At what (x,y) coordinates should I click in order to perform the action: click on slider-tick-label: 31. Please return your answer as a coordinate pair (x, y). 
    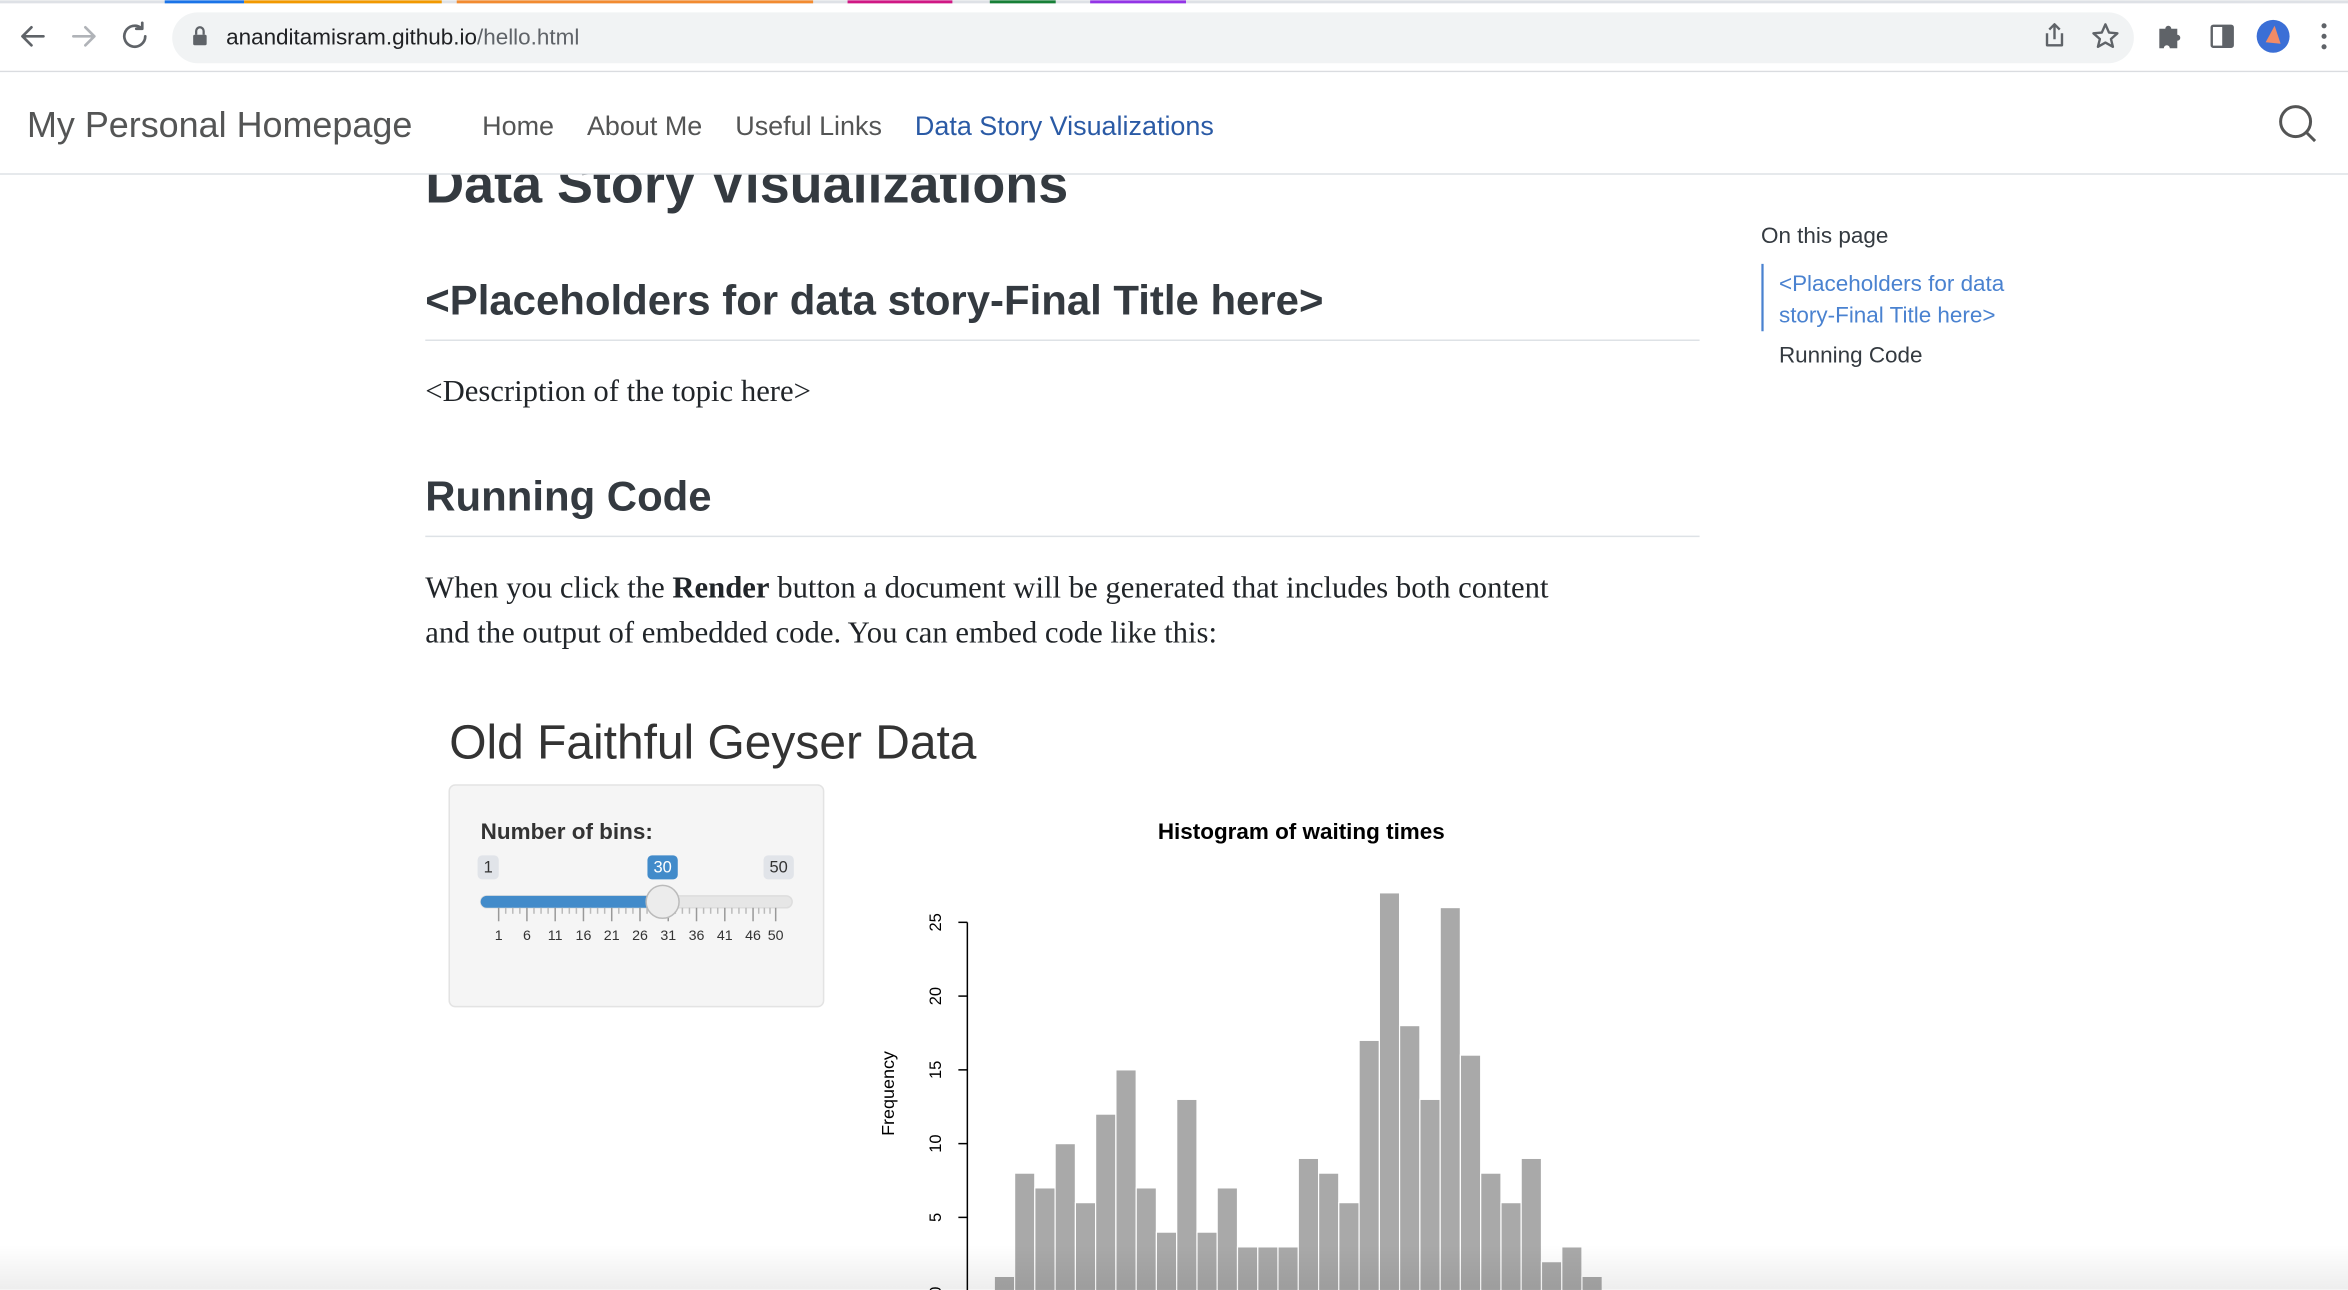
    Looking at the image, I should click on (668, 936).